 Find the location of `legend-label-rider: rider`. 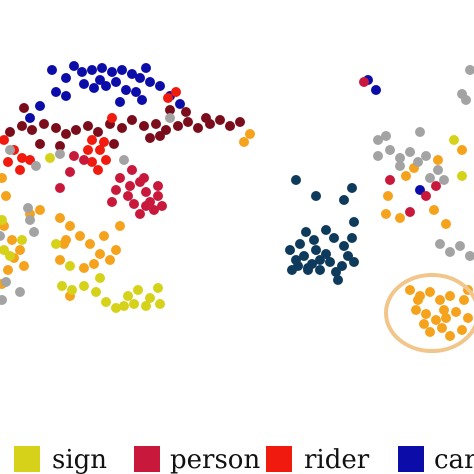

legend-label-rider: rider is located at coordinates (337, 459).